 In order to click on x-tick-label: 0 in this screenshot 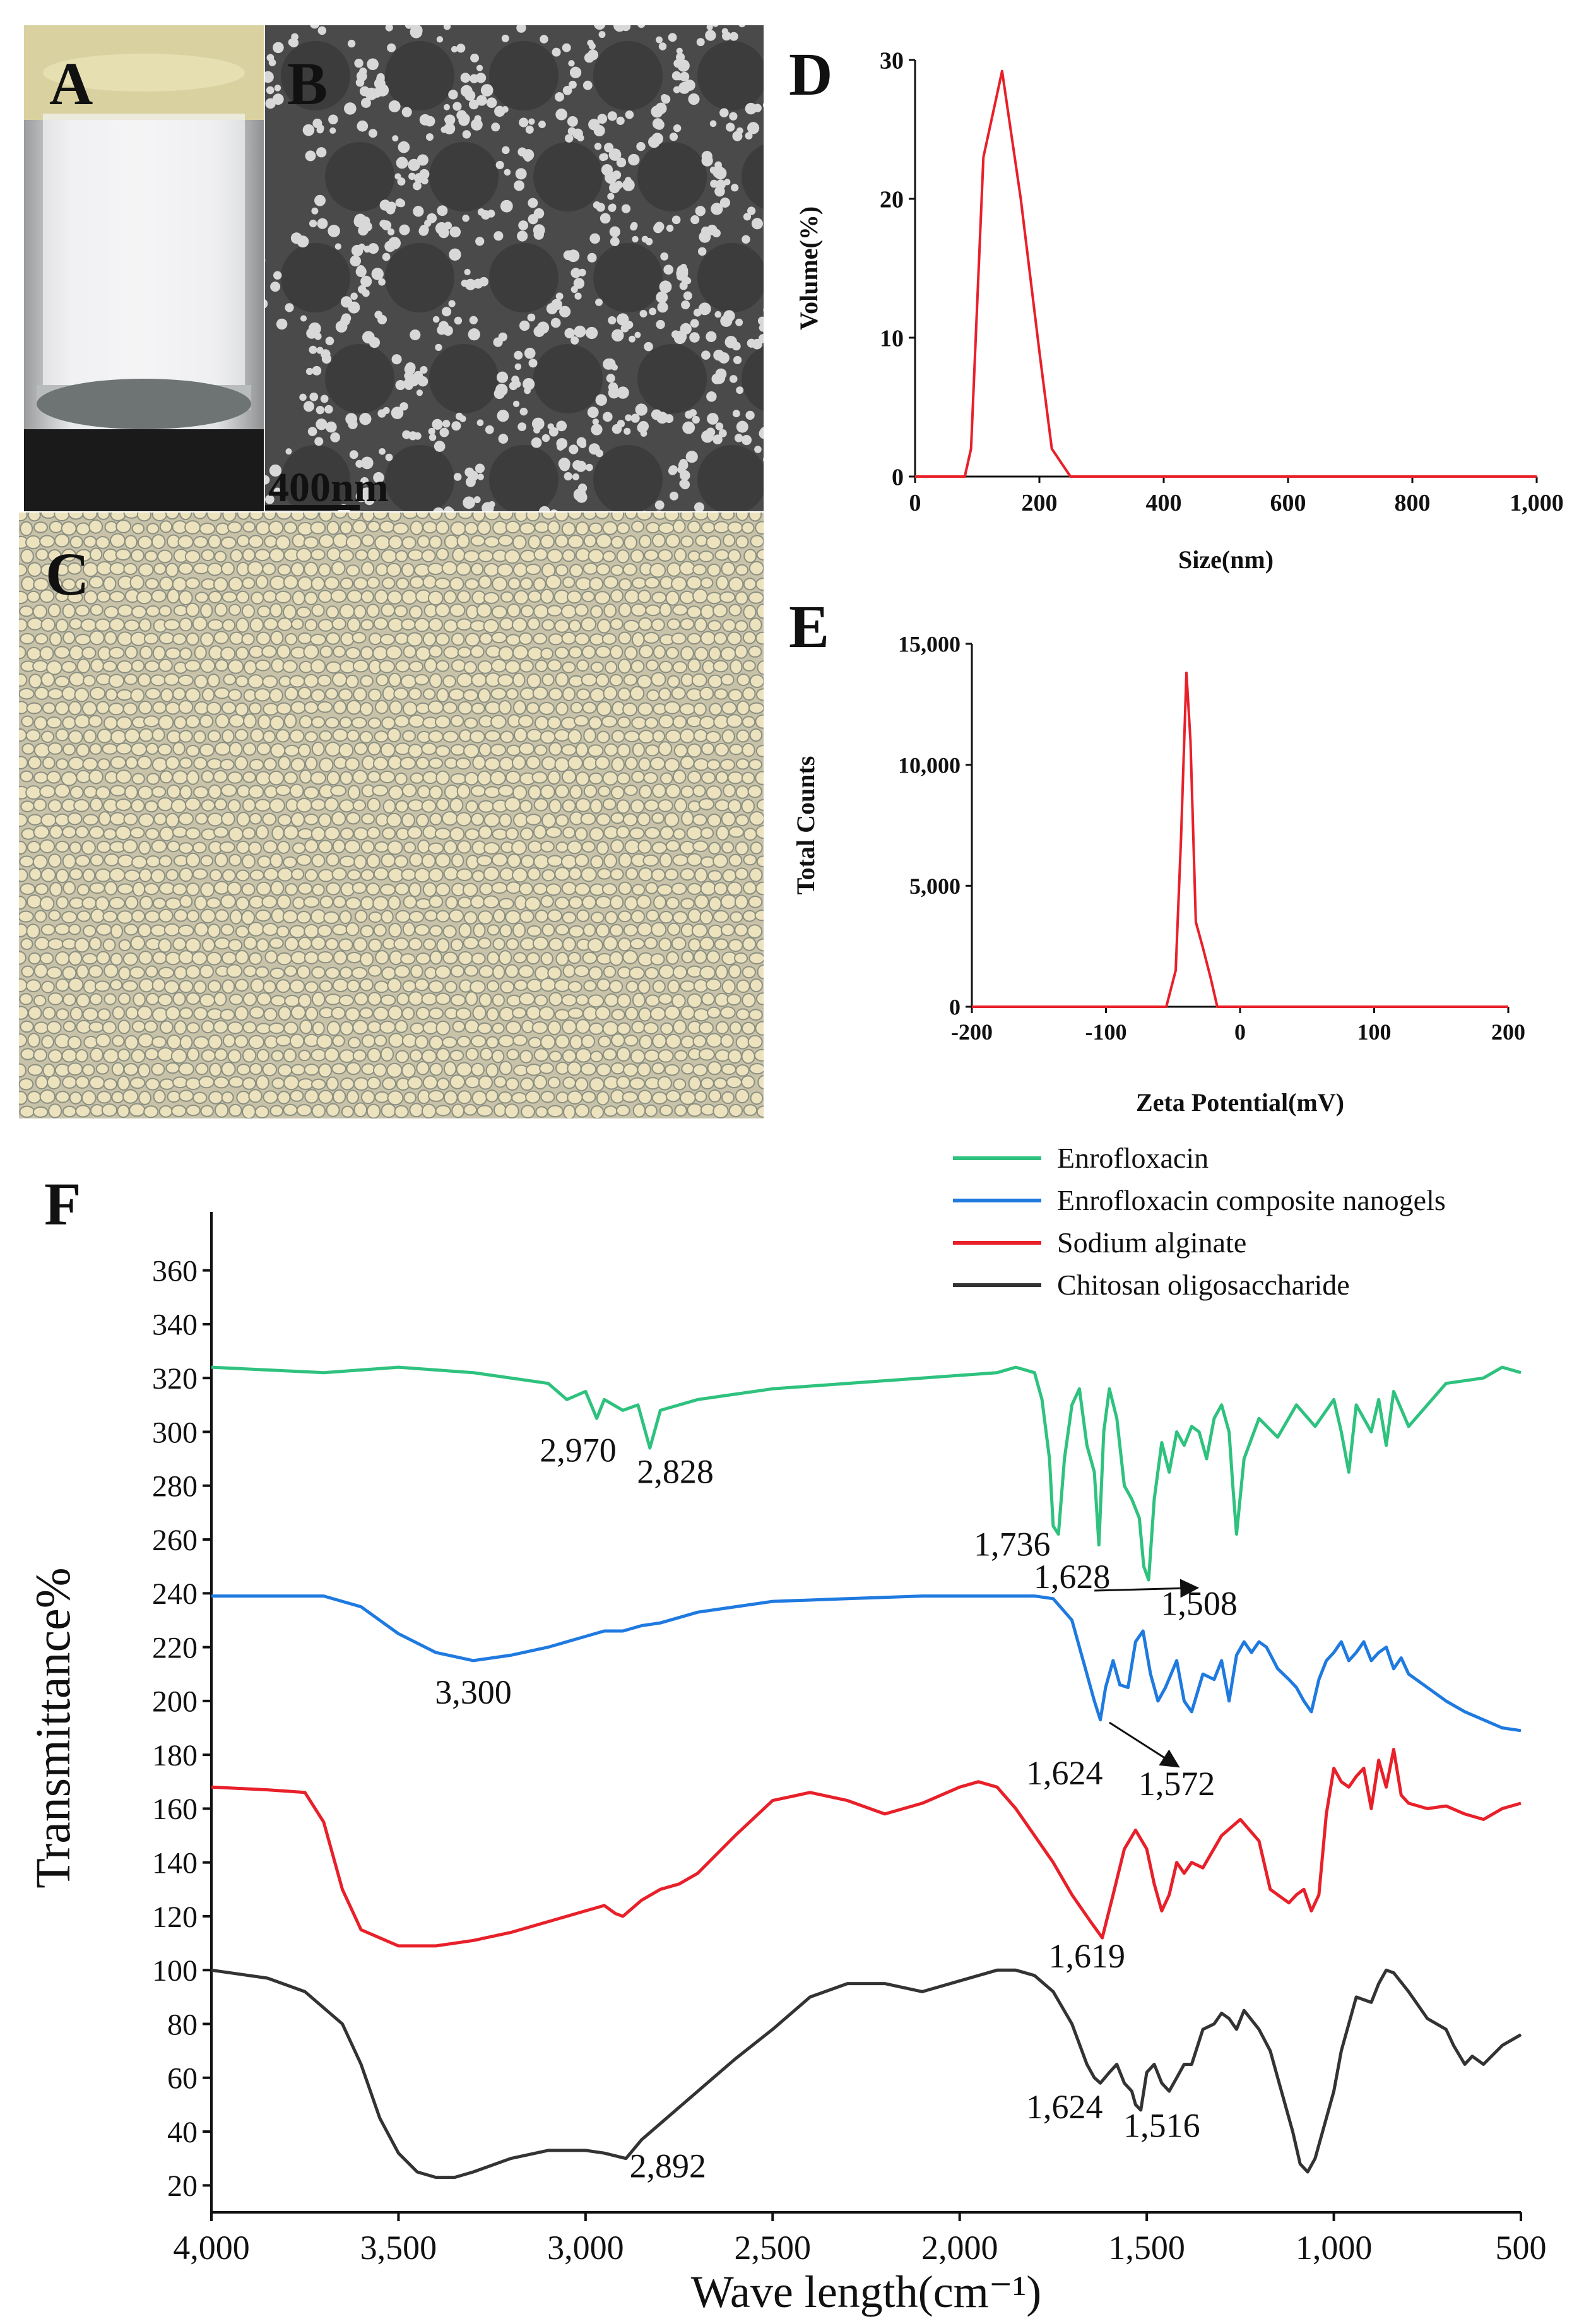, I will do `click(915, 503)`.